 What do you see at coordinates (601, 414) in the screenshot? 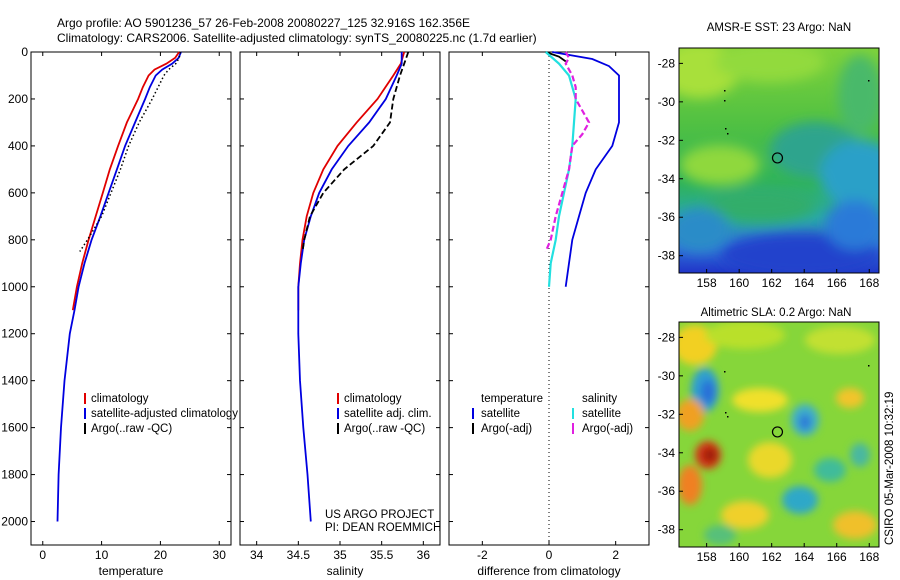
I see `legend-label-sal-satellite: satellite` at bounding box center [601, 414].